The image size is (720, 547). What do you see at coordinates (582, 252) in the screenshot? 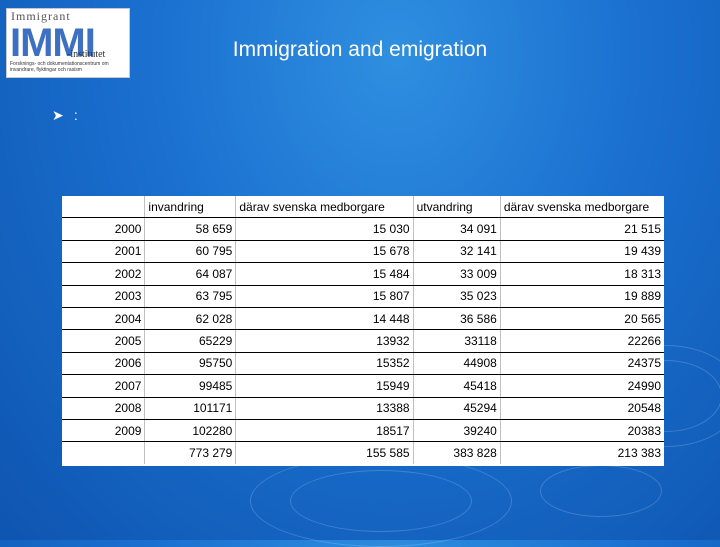
I see `value-cell: 19 439` at bounding box center [582, 252].